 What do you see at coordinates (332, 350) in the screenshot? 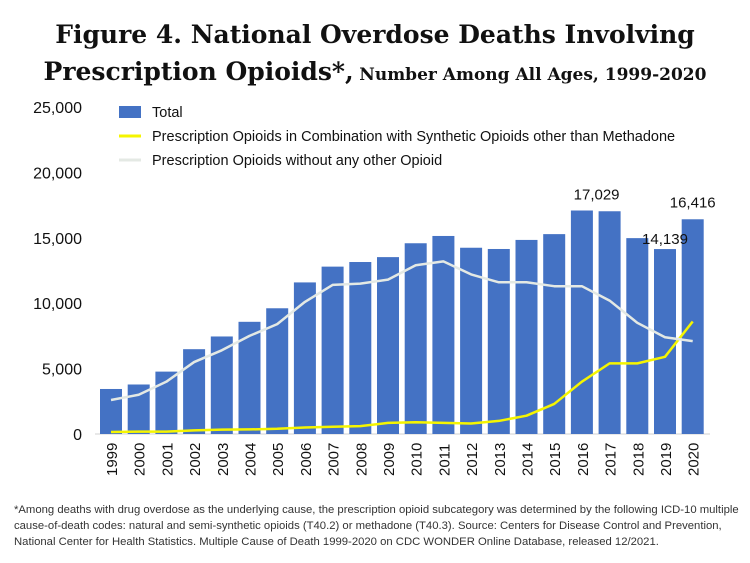
I see `bar-total-2007` at bounding box center [332, 350].